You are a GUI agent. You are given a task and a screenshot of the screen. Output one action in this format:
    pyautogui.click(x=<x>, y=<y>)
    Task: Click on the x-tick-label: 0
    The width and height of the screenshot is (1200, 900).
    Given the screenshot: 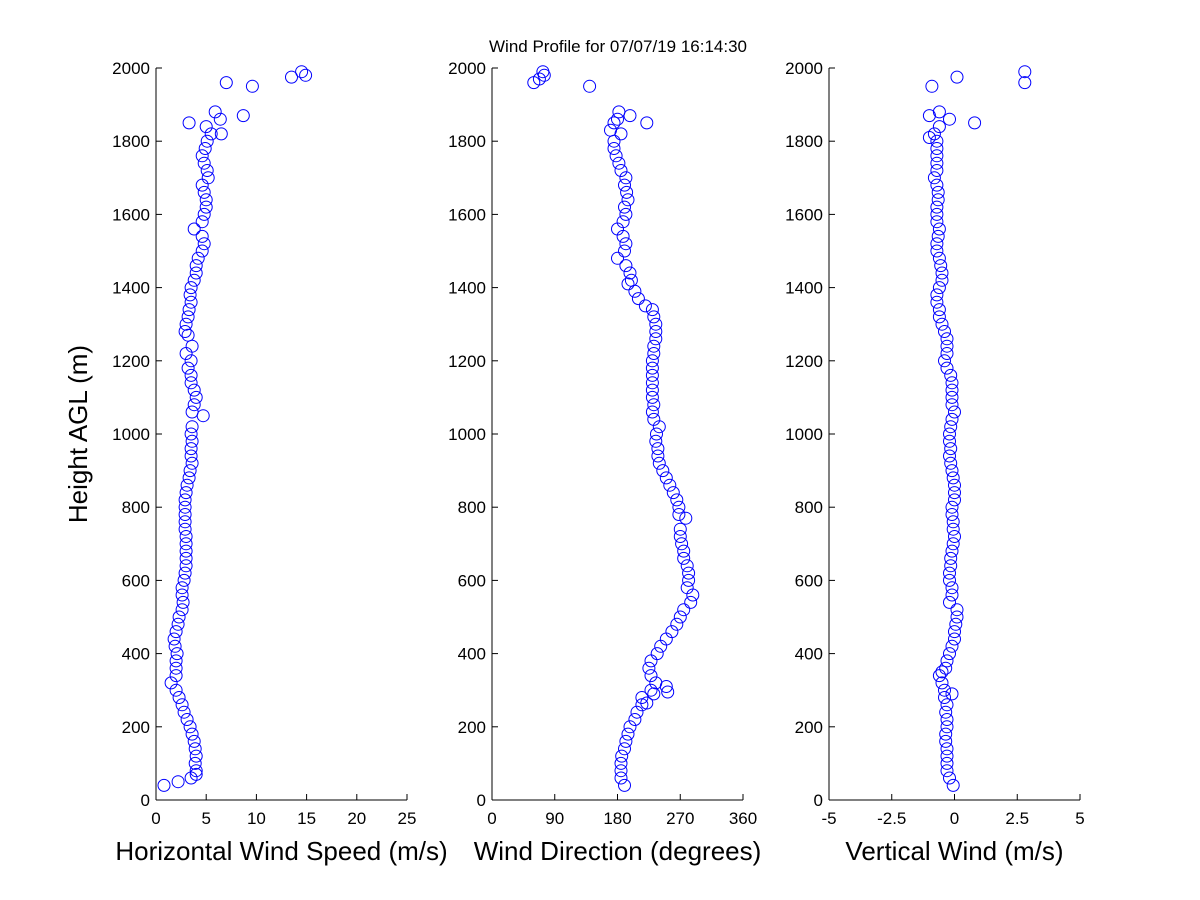 What is the action you would take?
    pyautogui.click(x=954, y=818)
    